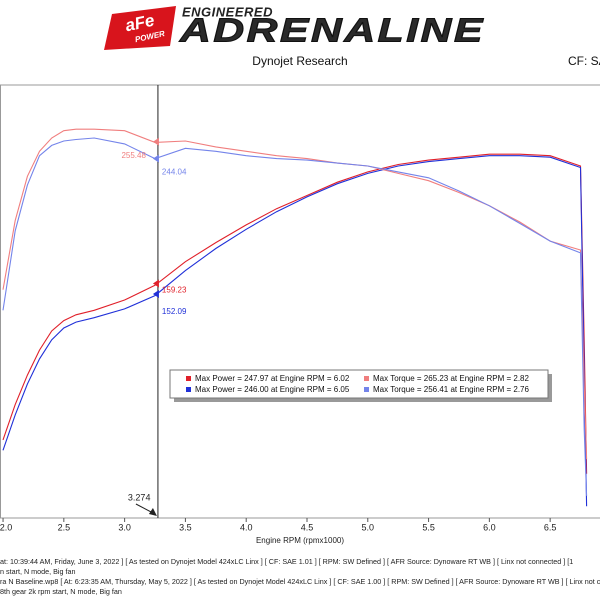 The width and height of the screenshot is (600, 600). I want to click on x-tick-label: 6.0, so click(489, 527).